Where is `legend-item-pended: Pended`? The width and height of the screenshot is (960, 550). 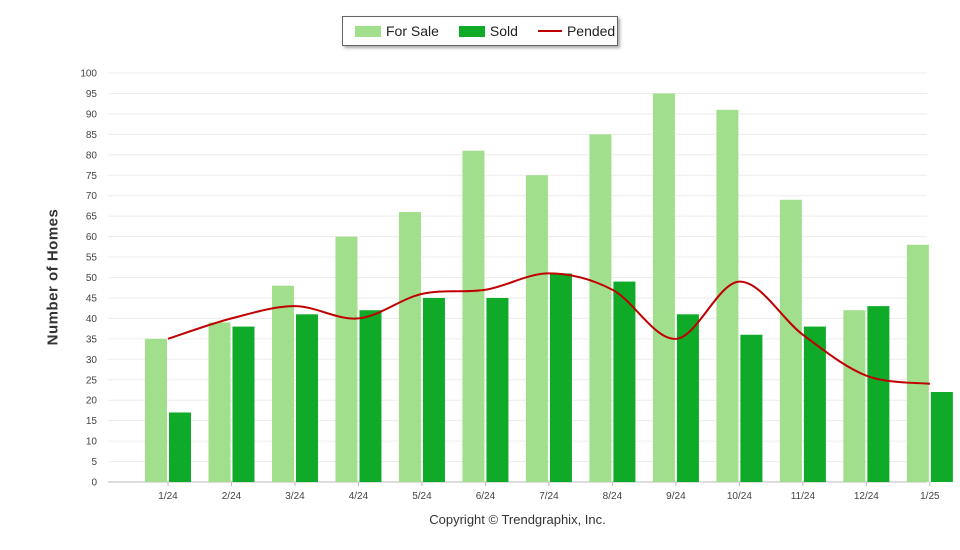 legend-item-pended: Pended is located at coordinates (576, 31).